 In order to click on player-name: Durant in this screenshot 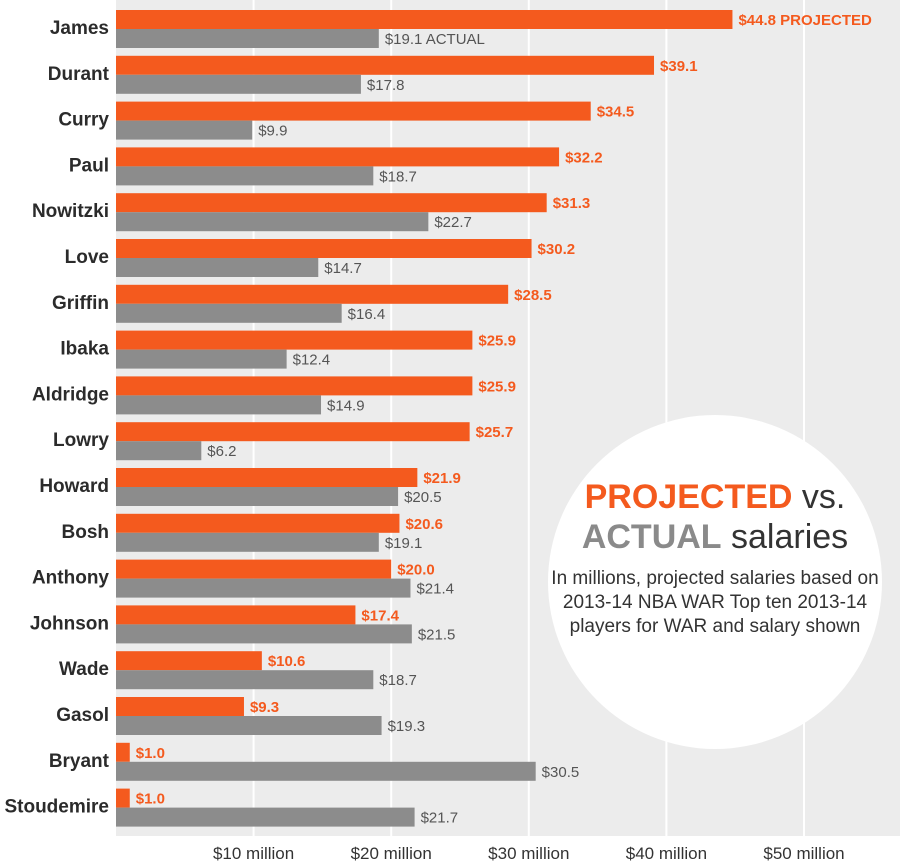, I will do `click(79, 74)`.